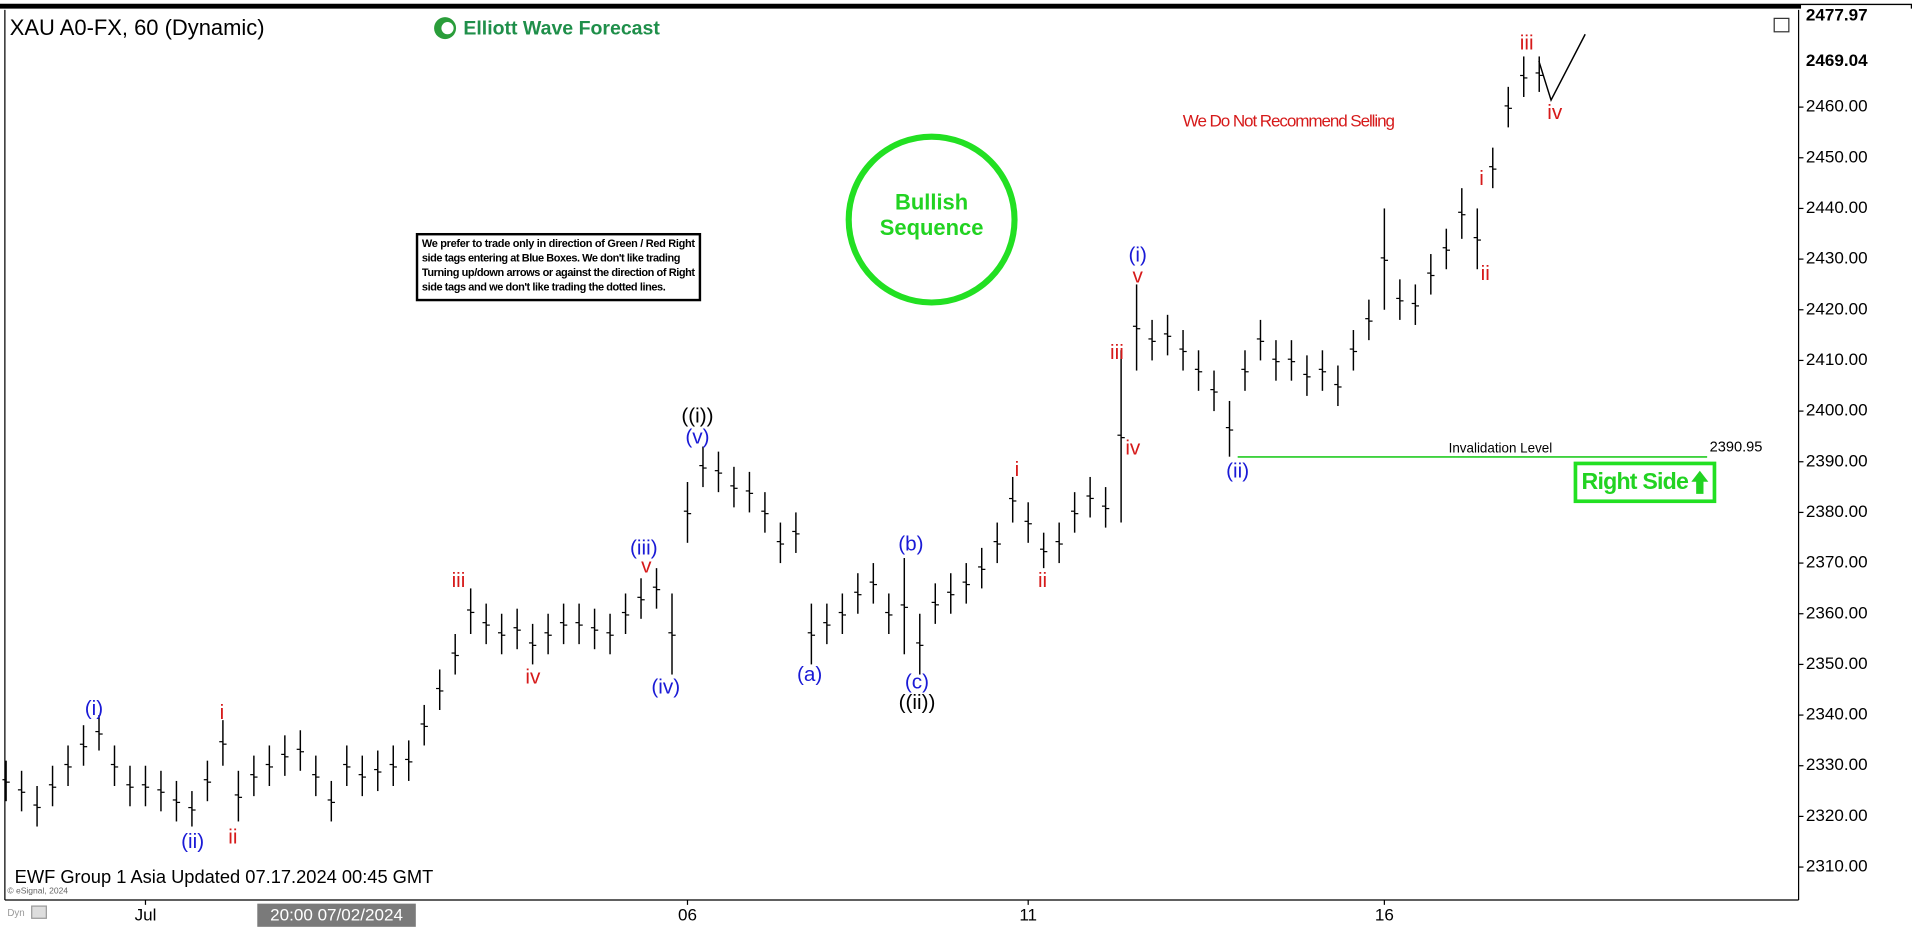  I want to click on y-tick-label: 2310.00, so click(1837, 866).